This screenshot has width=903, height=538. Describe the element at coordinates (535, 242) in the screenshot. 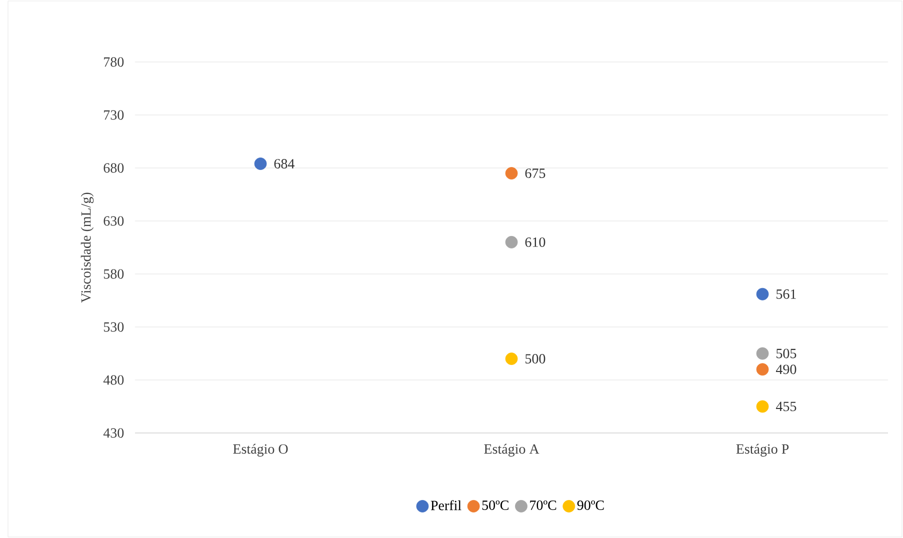

I see `data-label: 610` at that location.